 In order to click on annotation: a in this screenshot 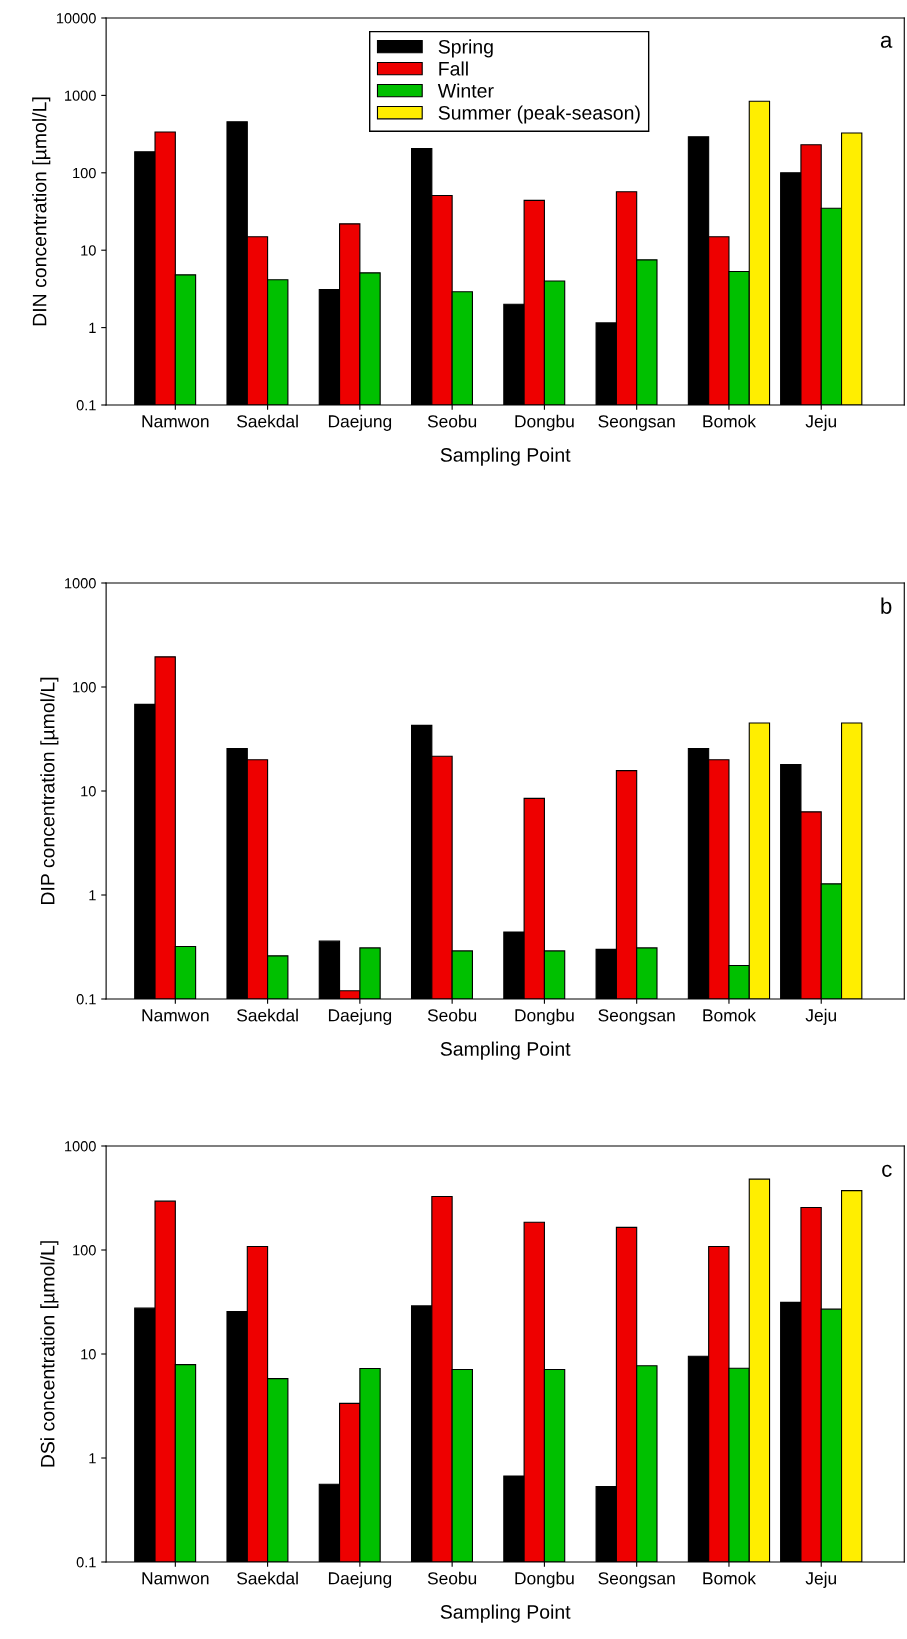, I will do `click(886, 41)`.